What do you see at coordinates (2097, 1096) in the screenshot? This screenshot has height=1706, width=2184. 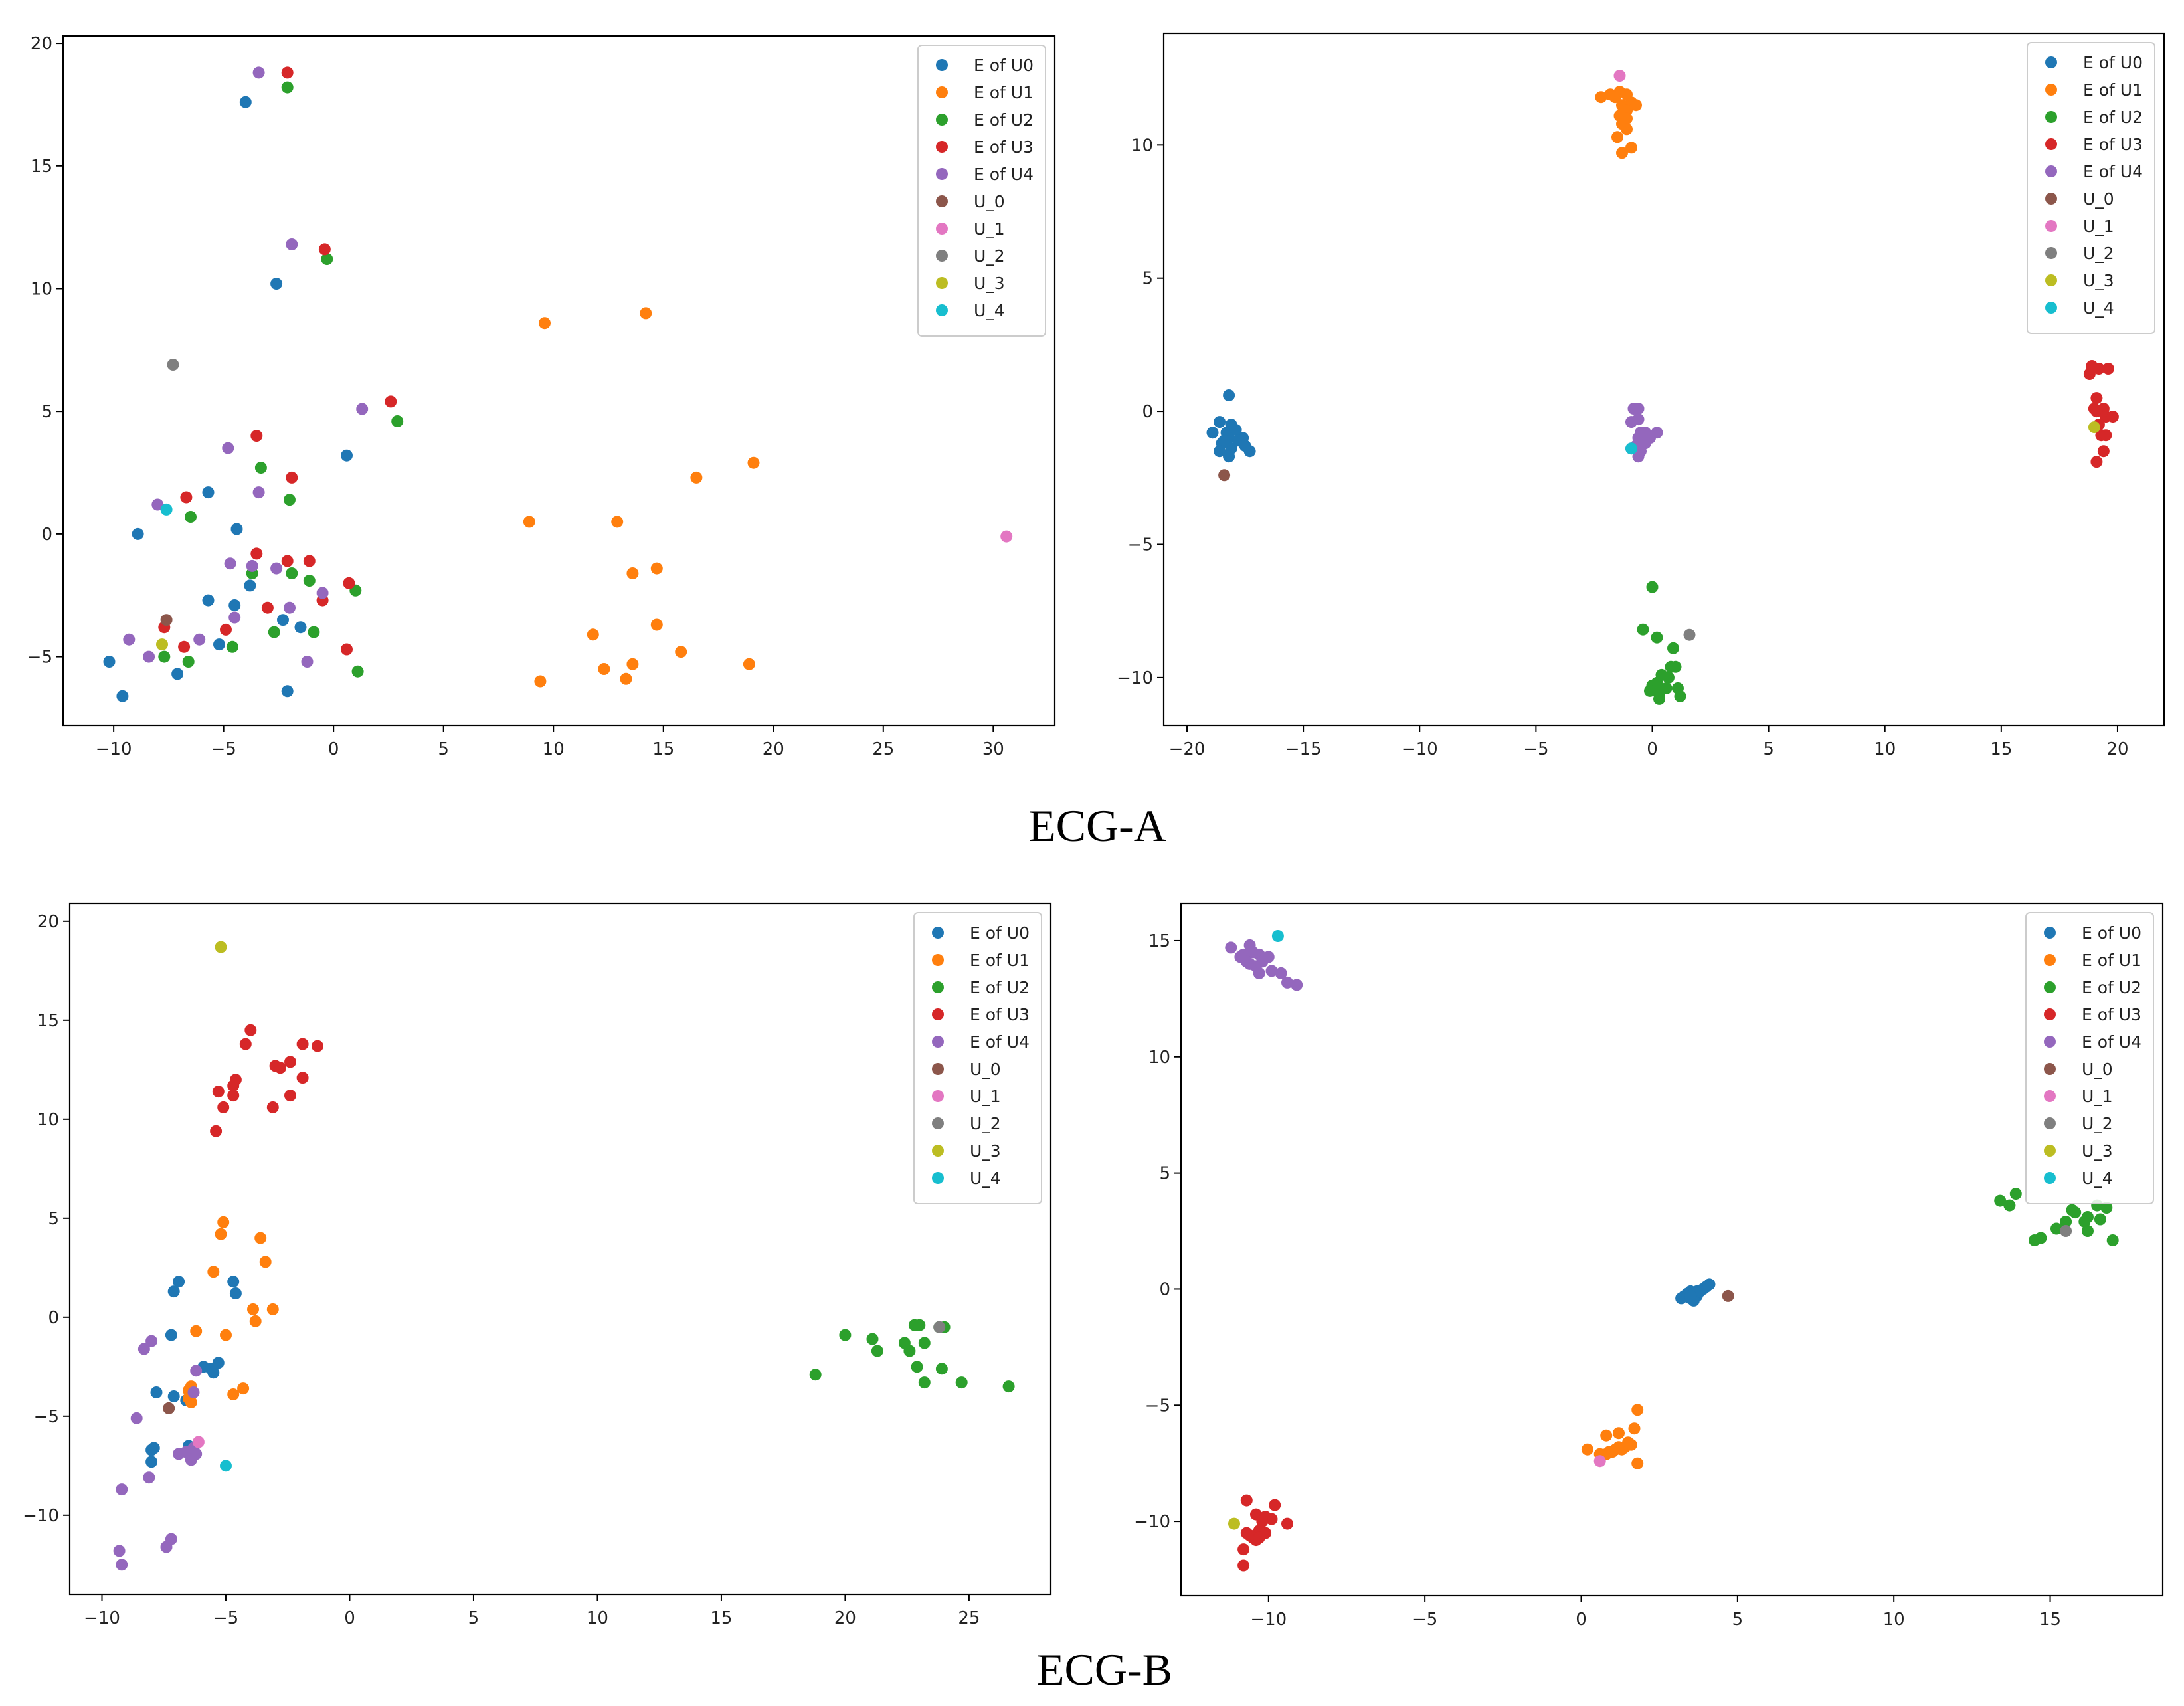 I see `legend-label-u-1: U_1` at bounding box center [2097, 1096].